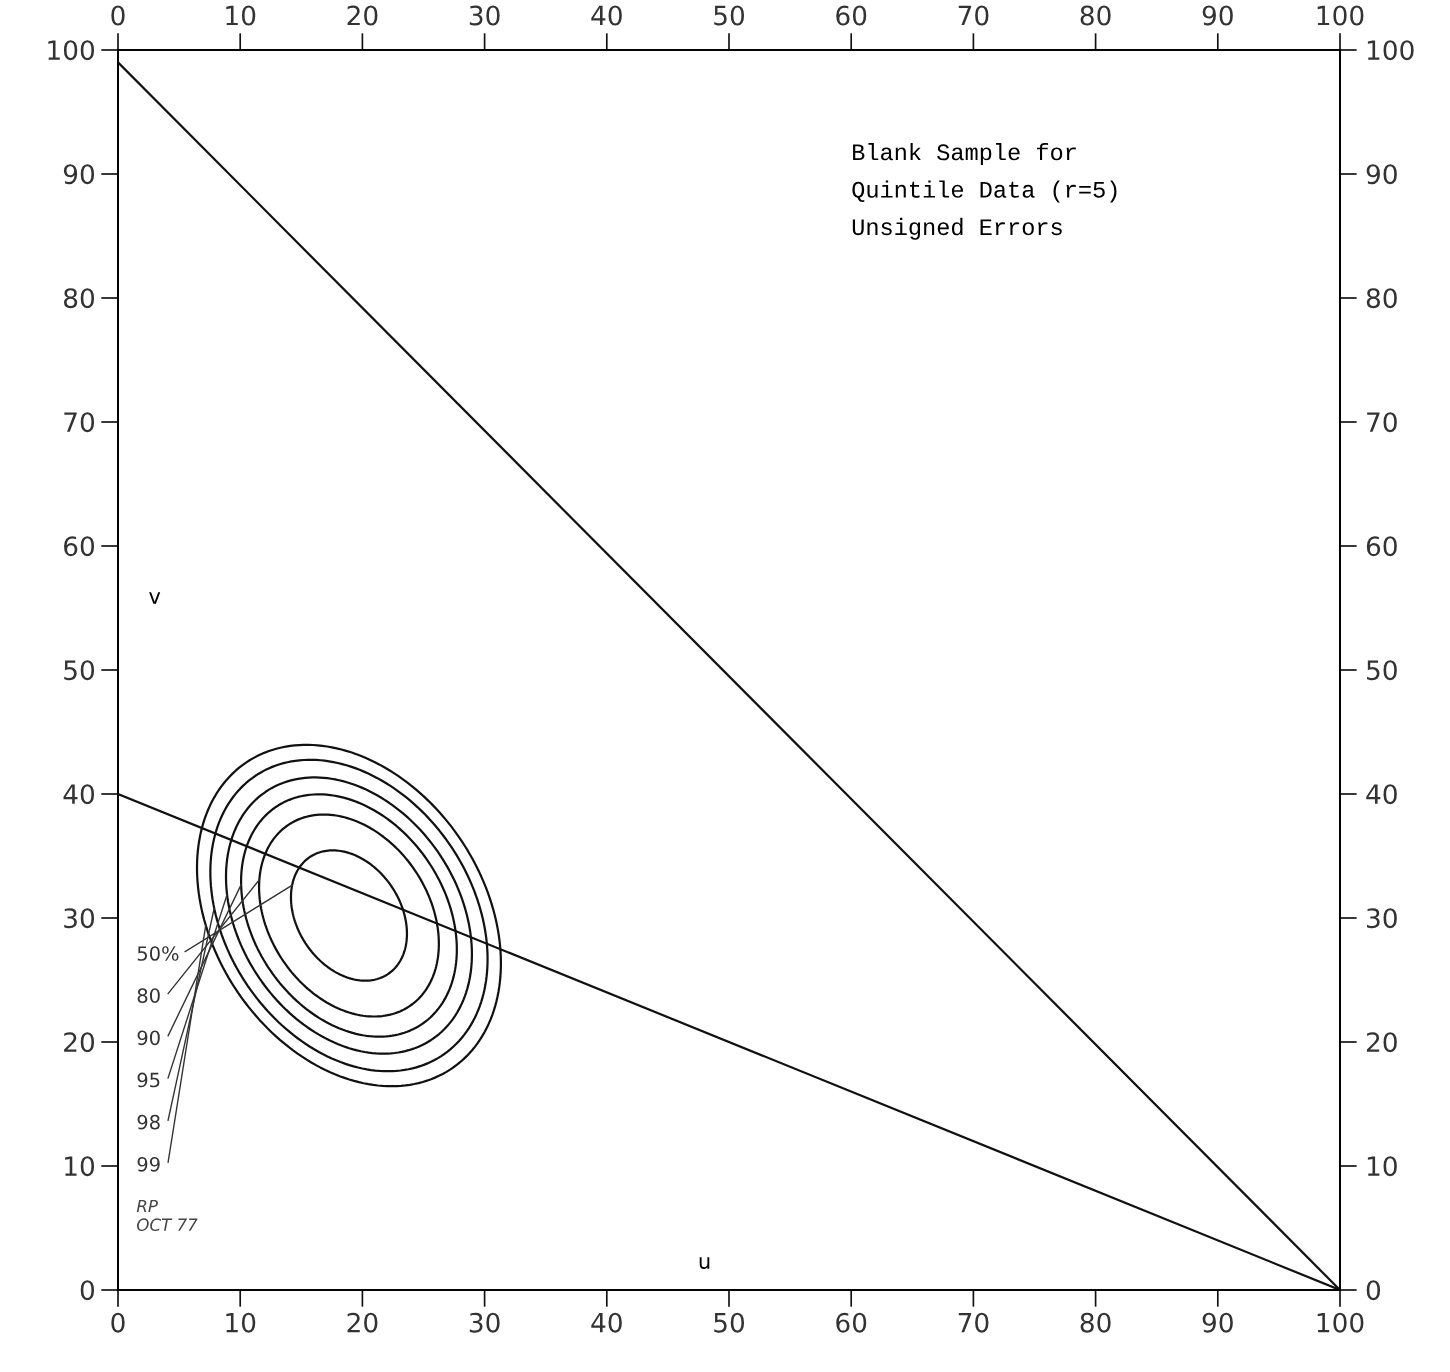  What do you see at coordinates (704, 1262) in the screenshot?
I see `x-axis-title: u` at bounding box center [704, 1262].